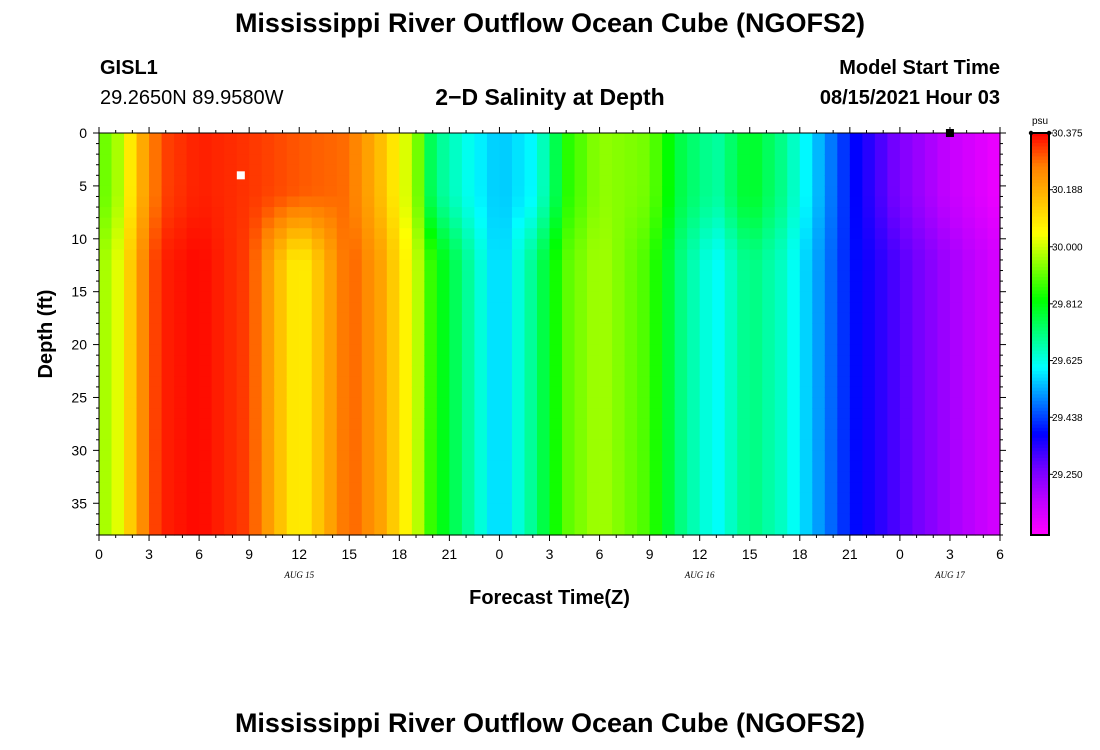 The height and width of the screenshot is (750, 1100). What do you see at coordinates (1067, 475) in the screenshot?
I see `colorbar-label: 29.250` at bounding box center [1067, 475].